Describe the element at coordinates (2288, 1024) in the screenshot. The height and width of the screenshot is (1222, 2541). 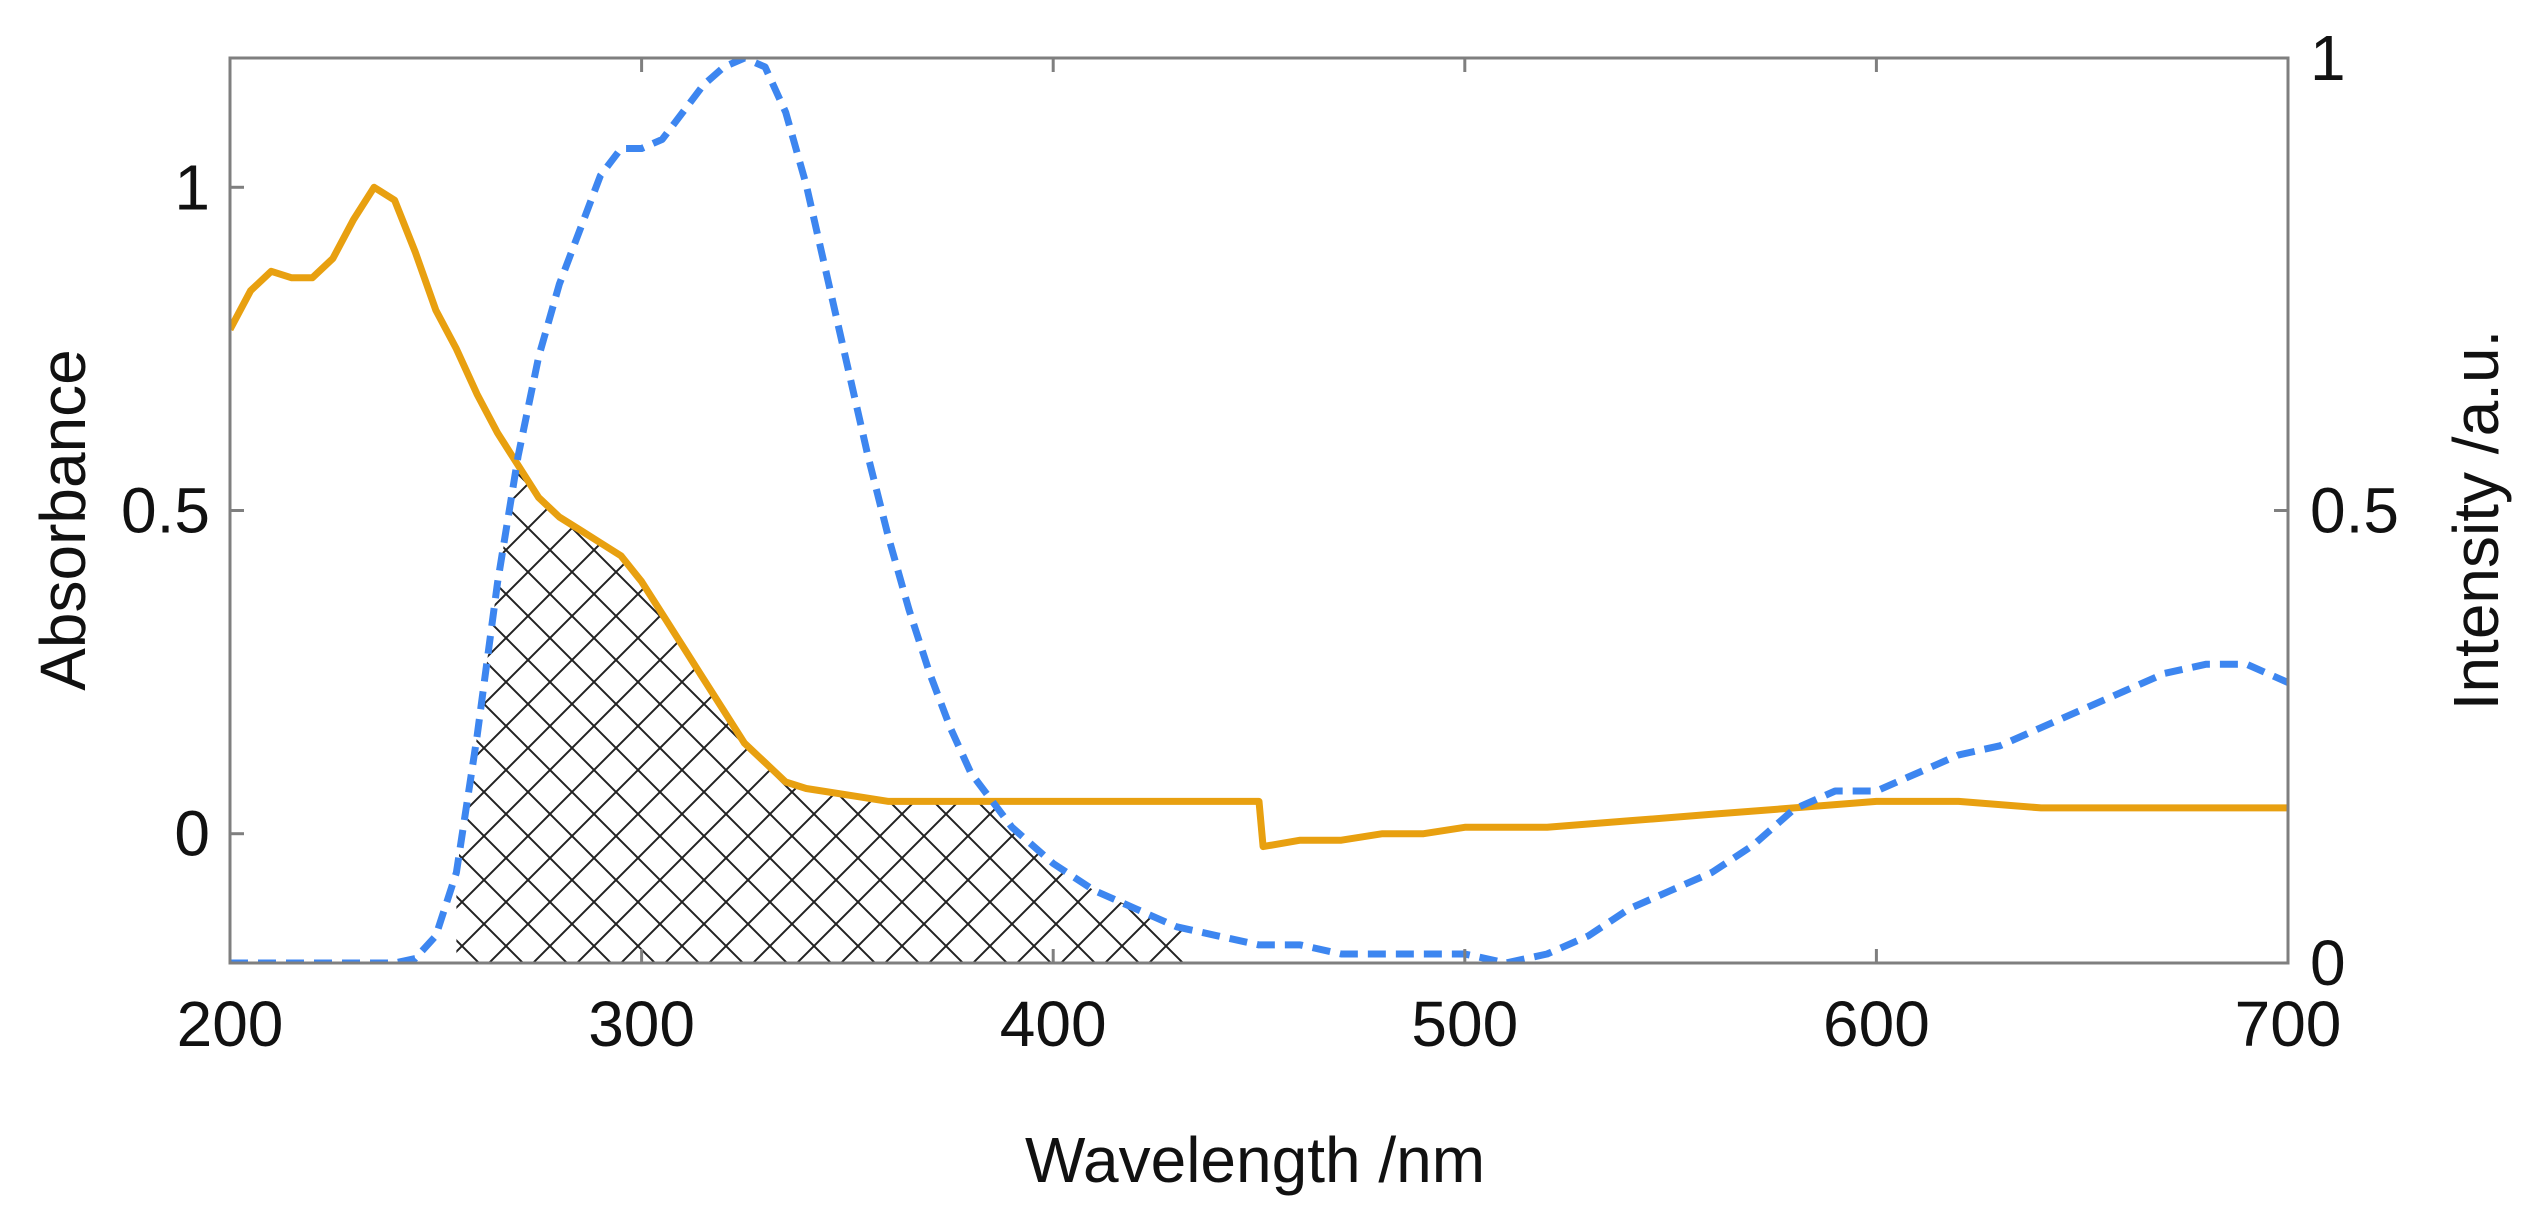
I see `x-tick-label: 700` at that location.